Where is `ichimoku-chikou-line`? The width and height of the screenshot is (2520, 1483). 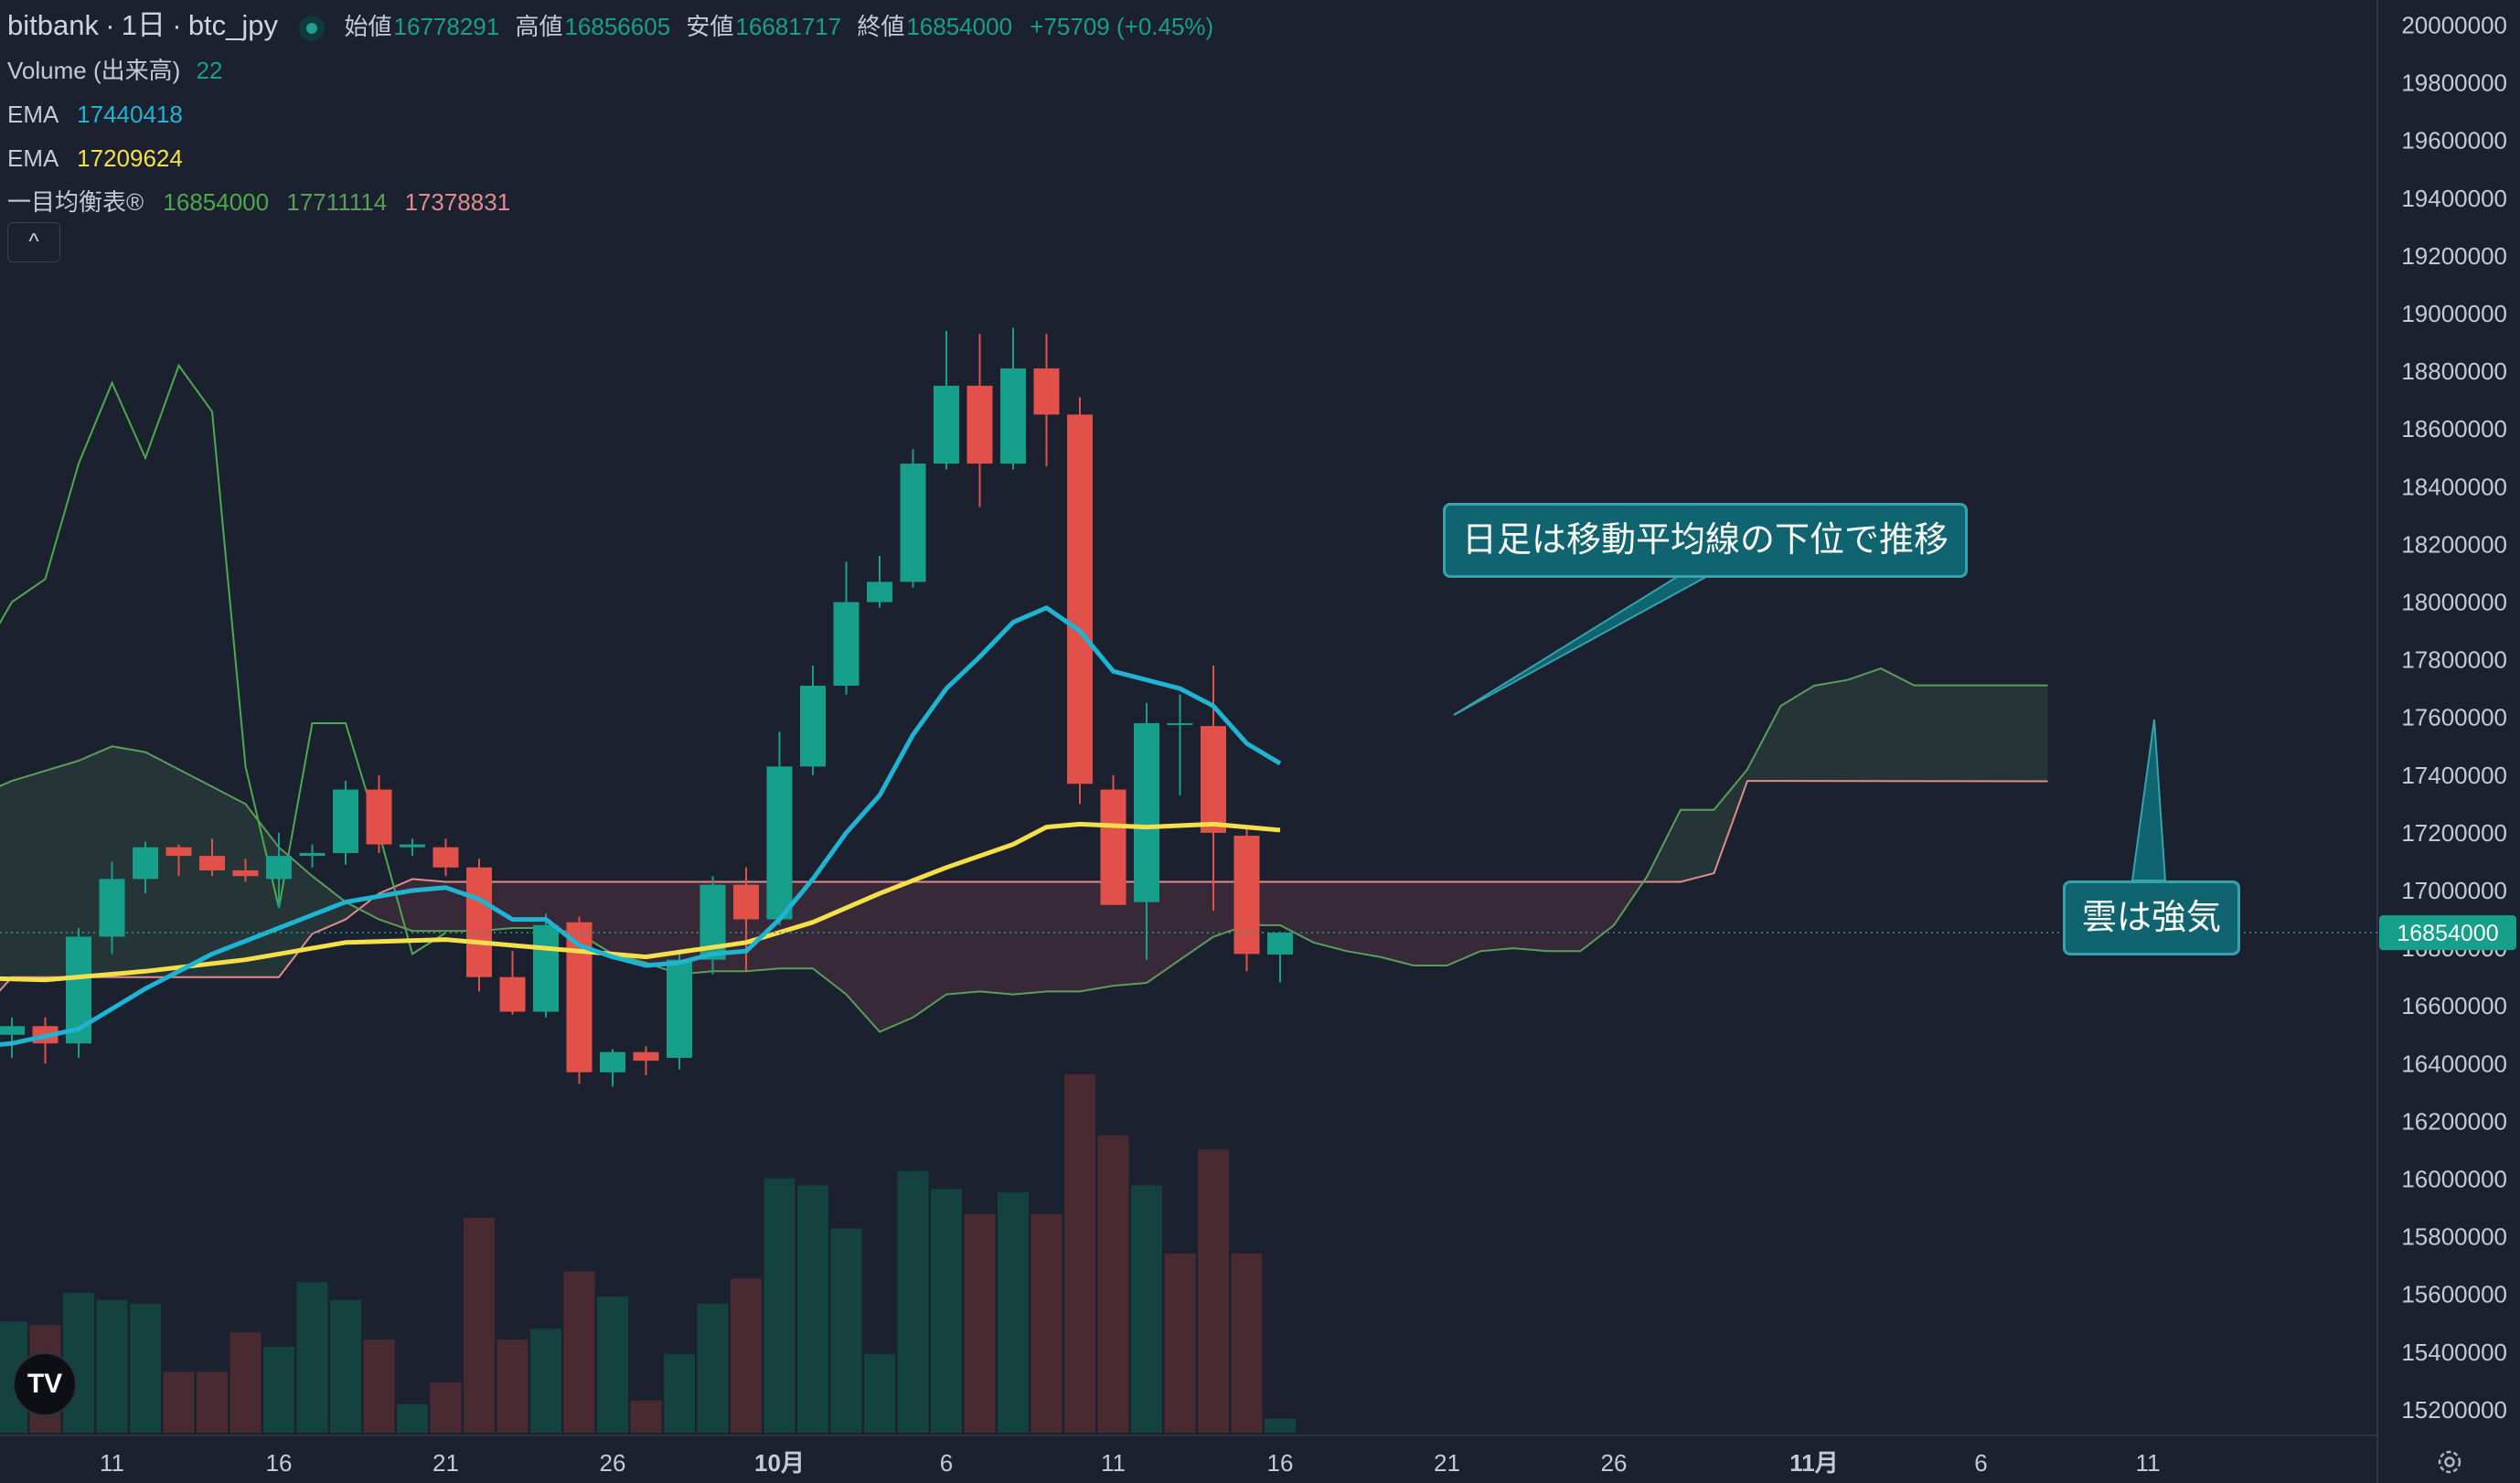 ichimoku-chikou-line is located at coordinates (223, 659).